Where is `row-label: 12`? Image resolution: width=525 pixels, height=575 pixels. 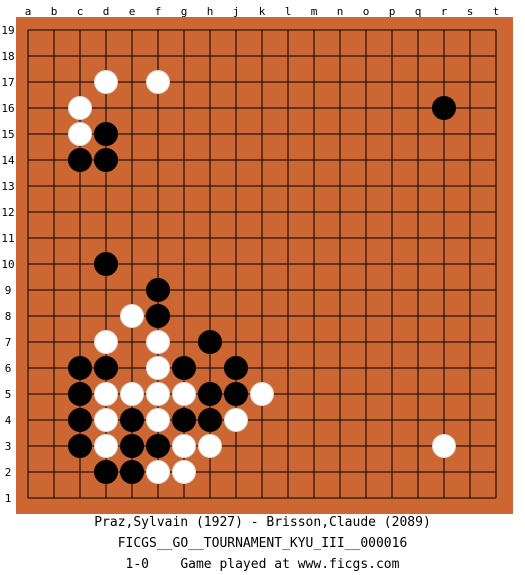 row-label: 12 is located at coordinates (7, 212).